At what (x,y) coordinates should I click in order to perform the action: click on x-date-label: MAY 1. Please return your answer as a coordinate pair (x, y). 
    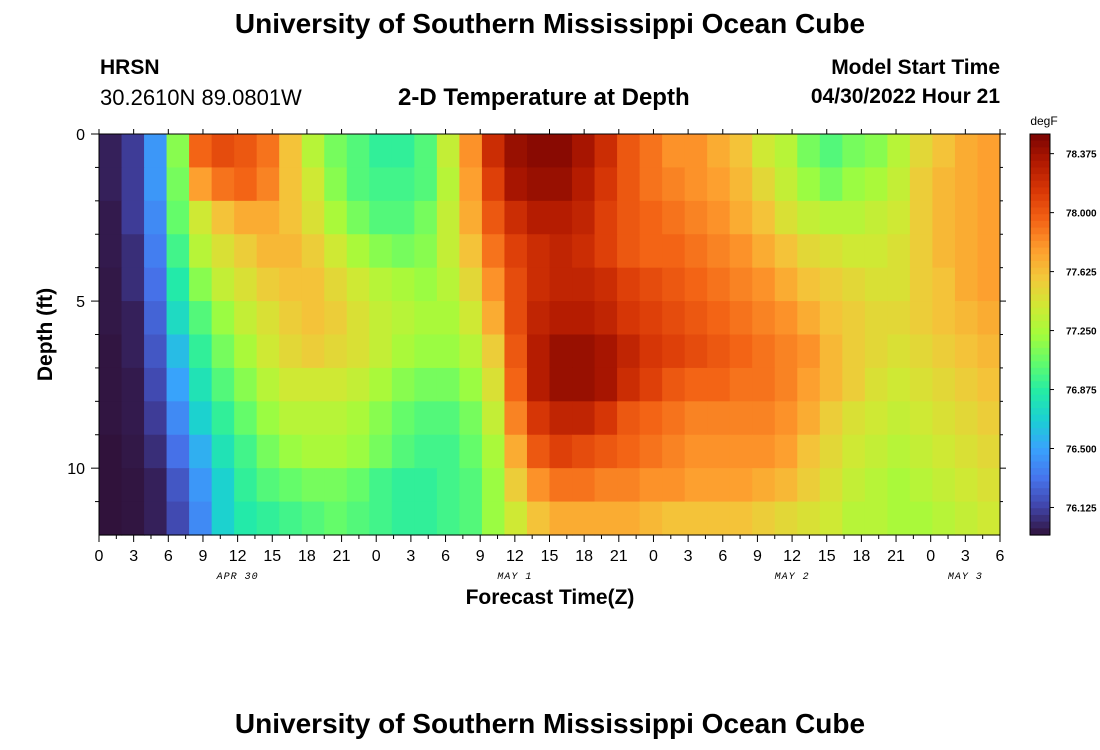
    Looking at the image, I should click on (514, 577).